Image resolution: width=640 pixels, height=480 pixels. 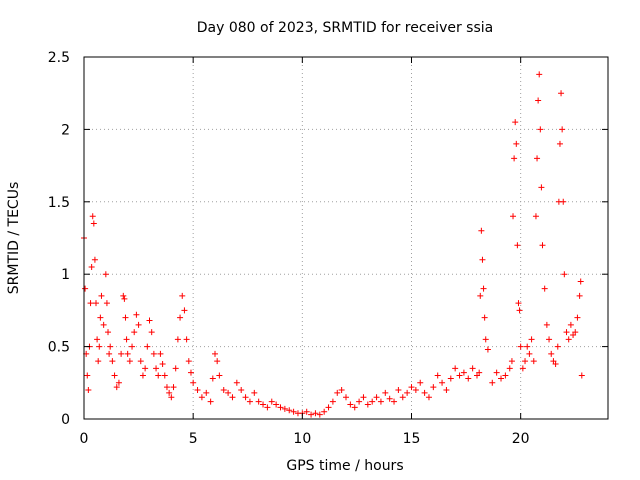 What do you see at coordinates (305, 439) in the screenshot?
I see `x-tick-labels: 0 5 10 15 20` at bounding box center [305, 439].